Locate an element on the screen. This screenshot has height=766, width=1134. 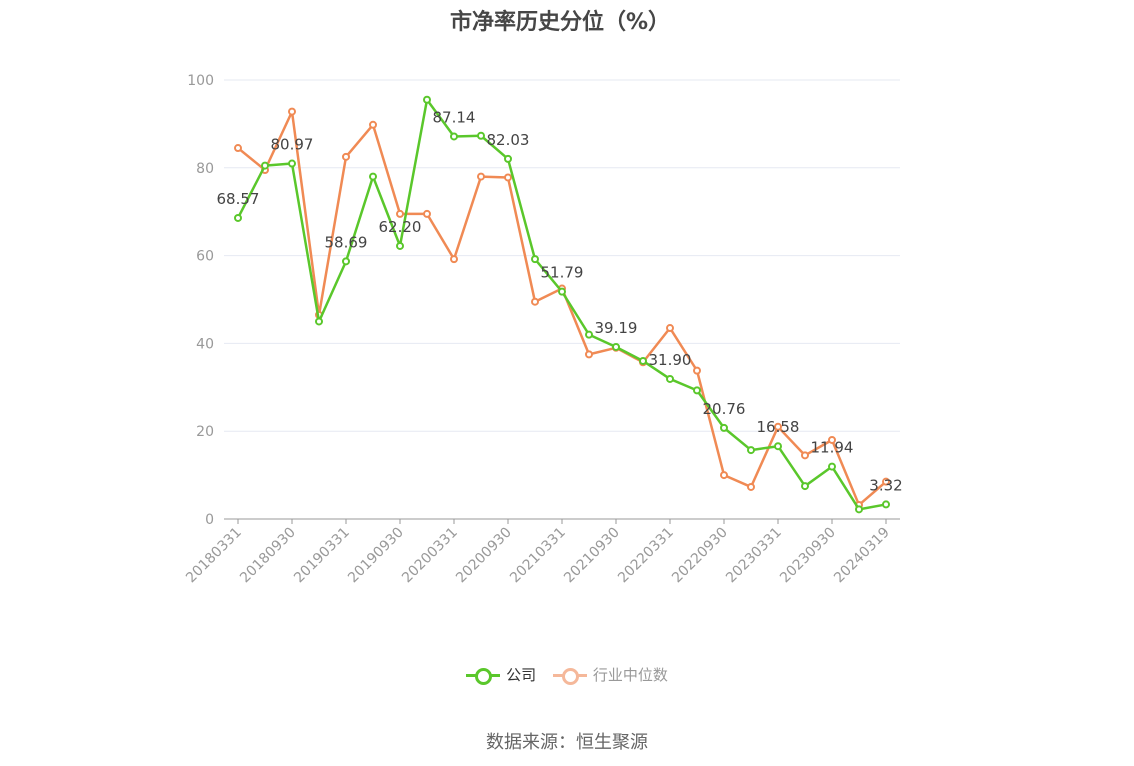
legend: 公司 行业中位数 is located at coordinates (567, 675).